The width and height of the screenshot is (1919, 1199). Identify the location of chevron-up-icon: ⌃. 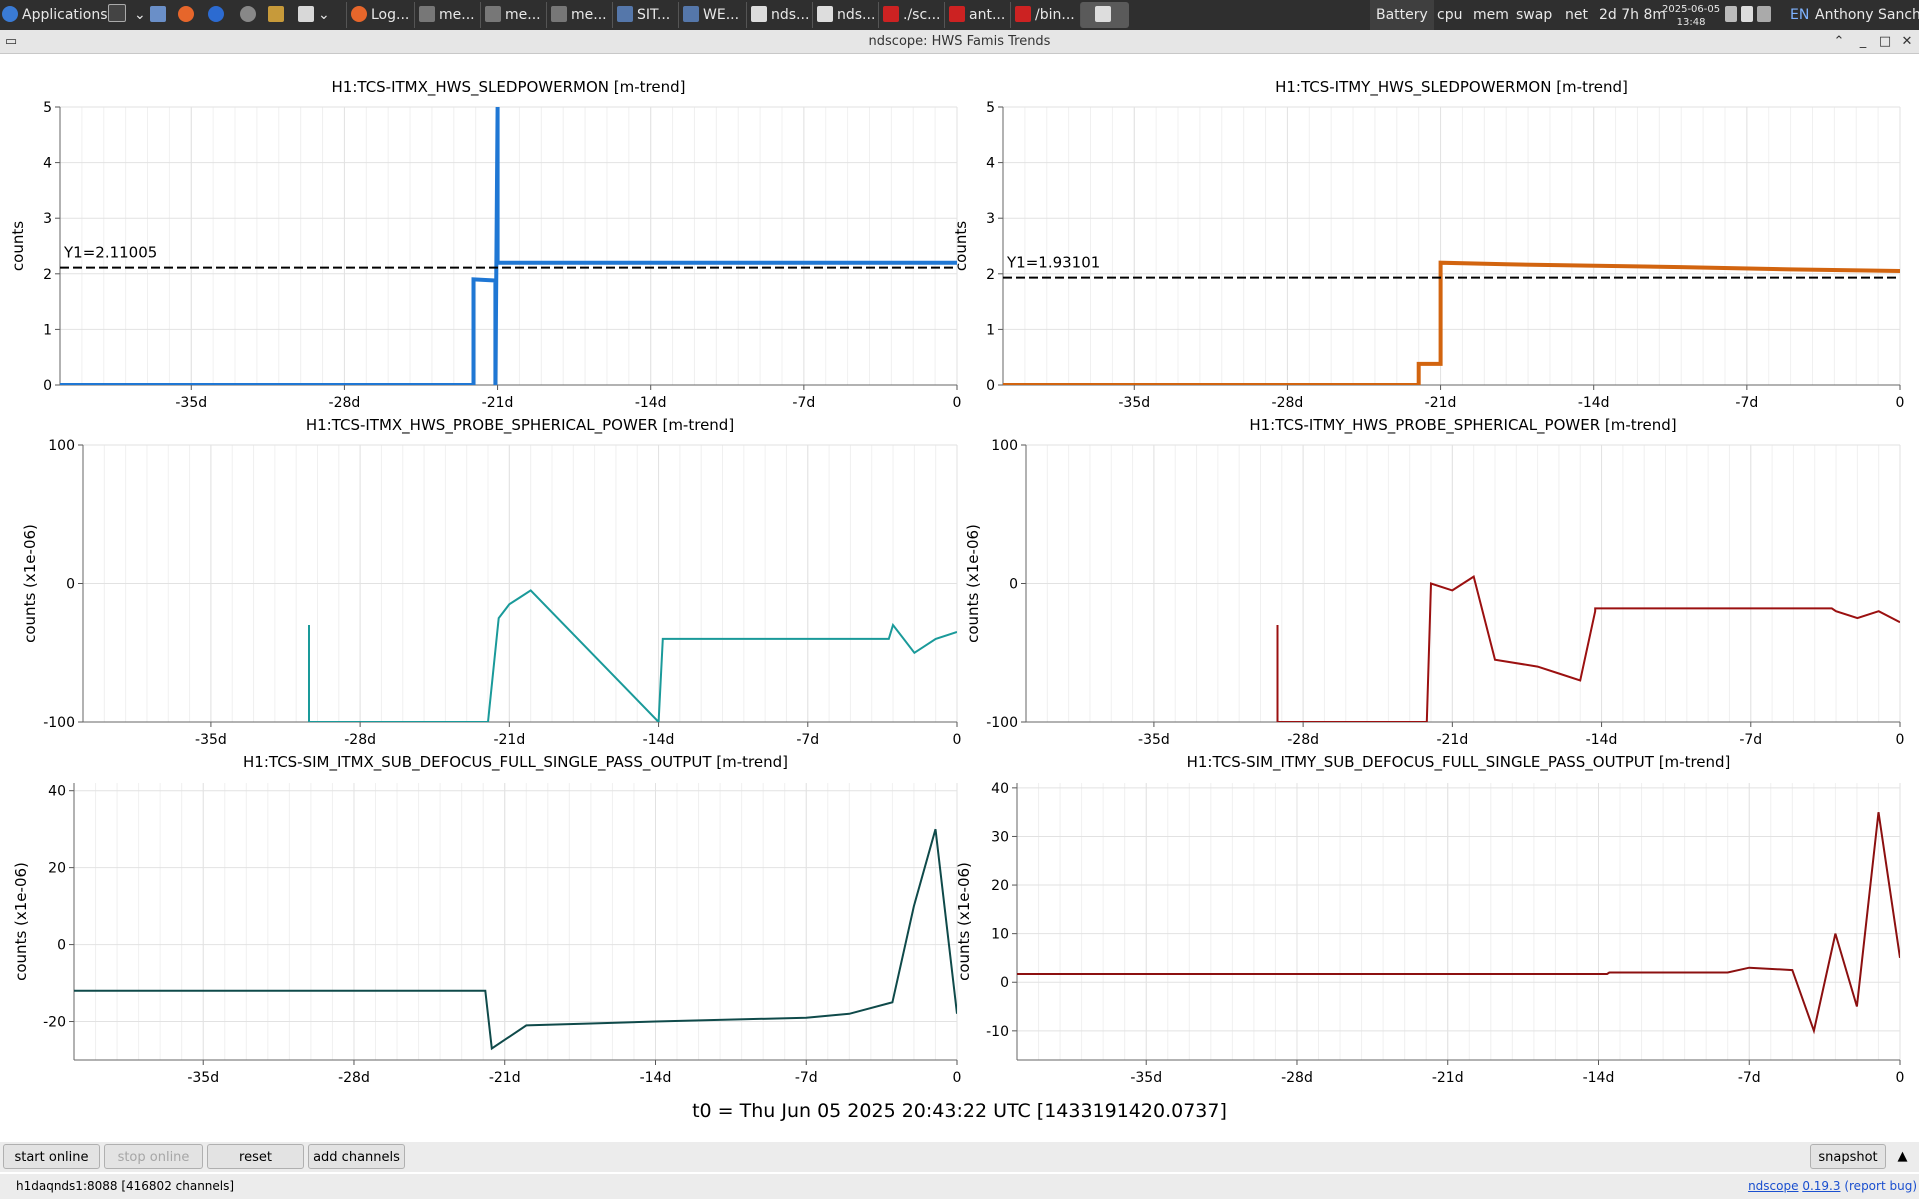
(1839, 41).